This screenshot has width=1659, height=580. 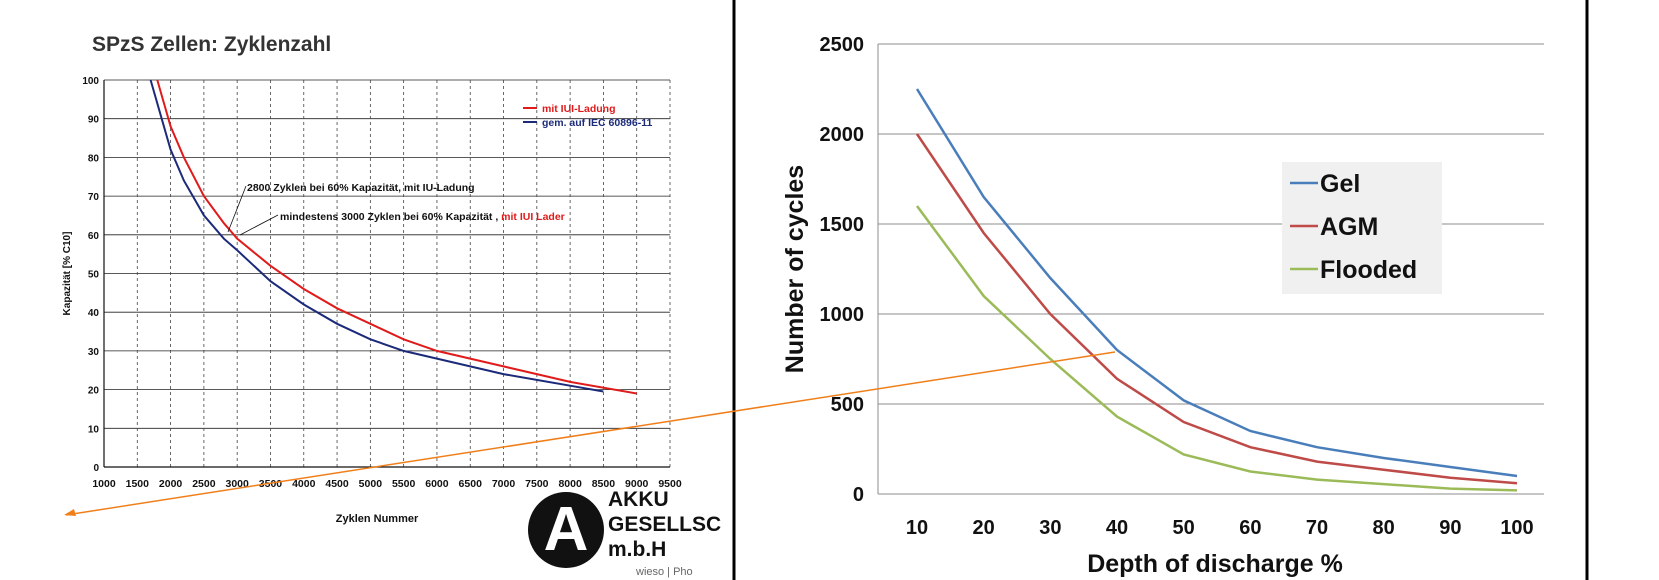 I want to click on photo-credit: wieso | Pho, so click(x=664, y=572).